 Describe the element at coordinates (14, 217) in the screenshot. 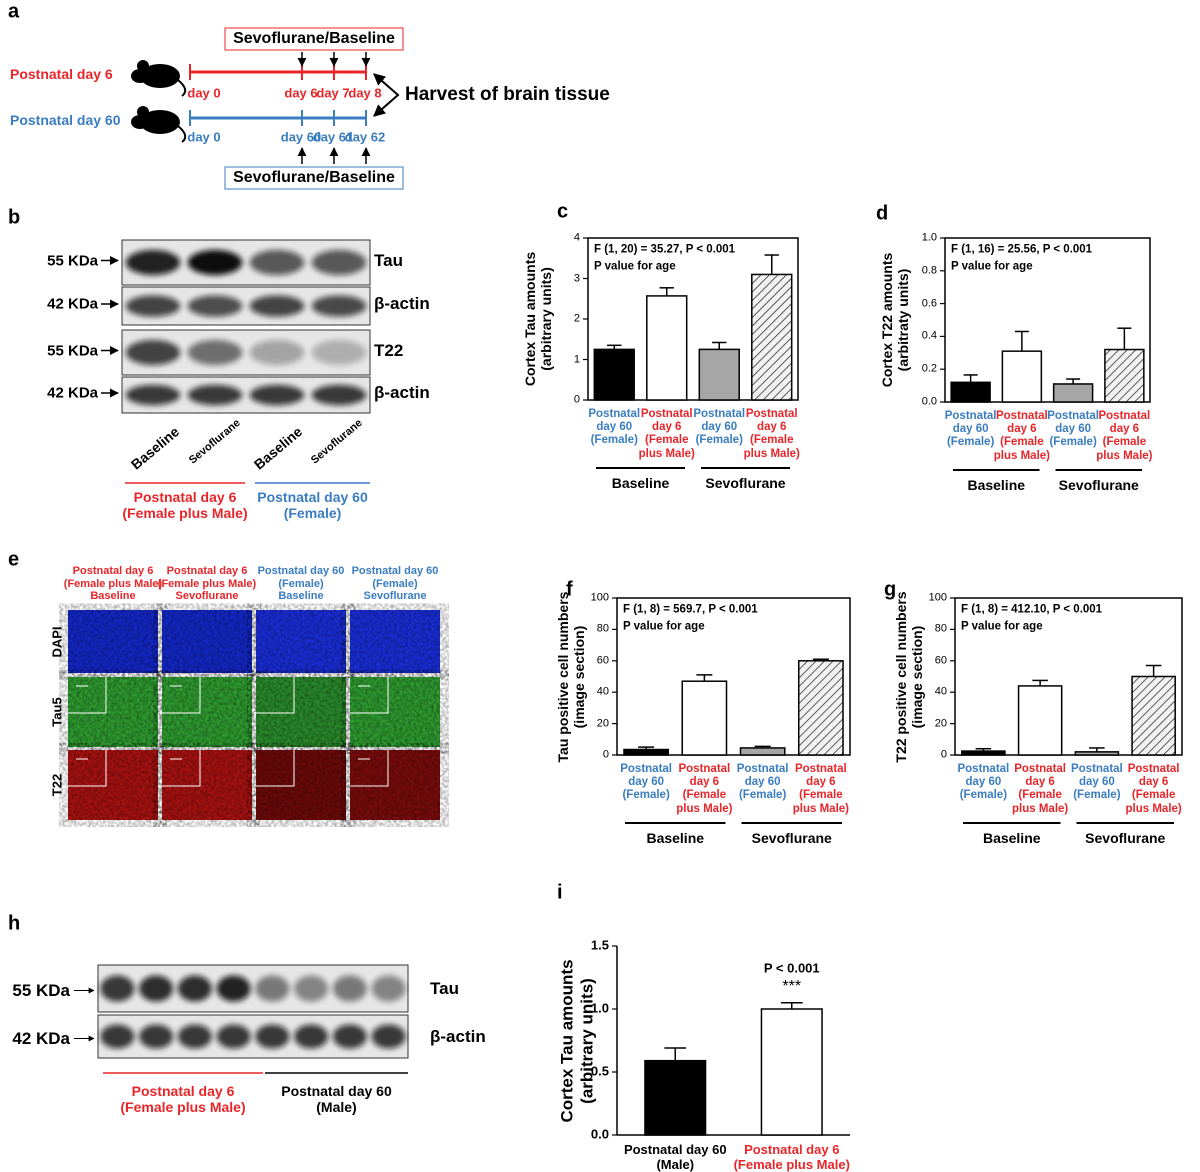

I see `panel-letter: b` at that location.